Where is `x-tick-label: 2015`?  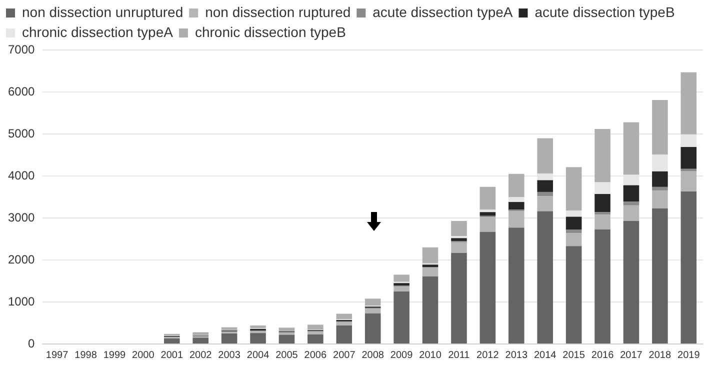
x-tick-label: 2015 is located at coordinates (574, 355).